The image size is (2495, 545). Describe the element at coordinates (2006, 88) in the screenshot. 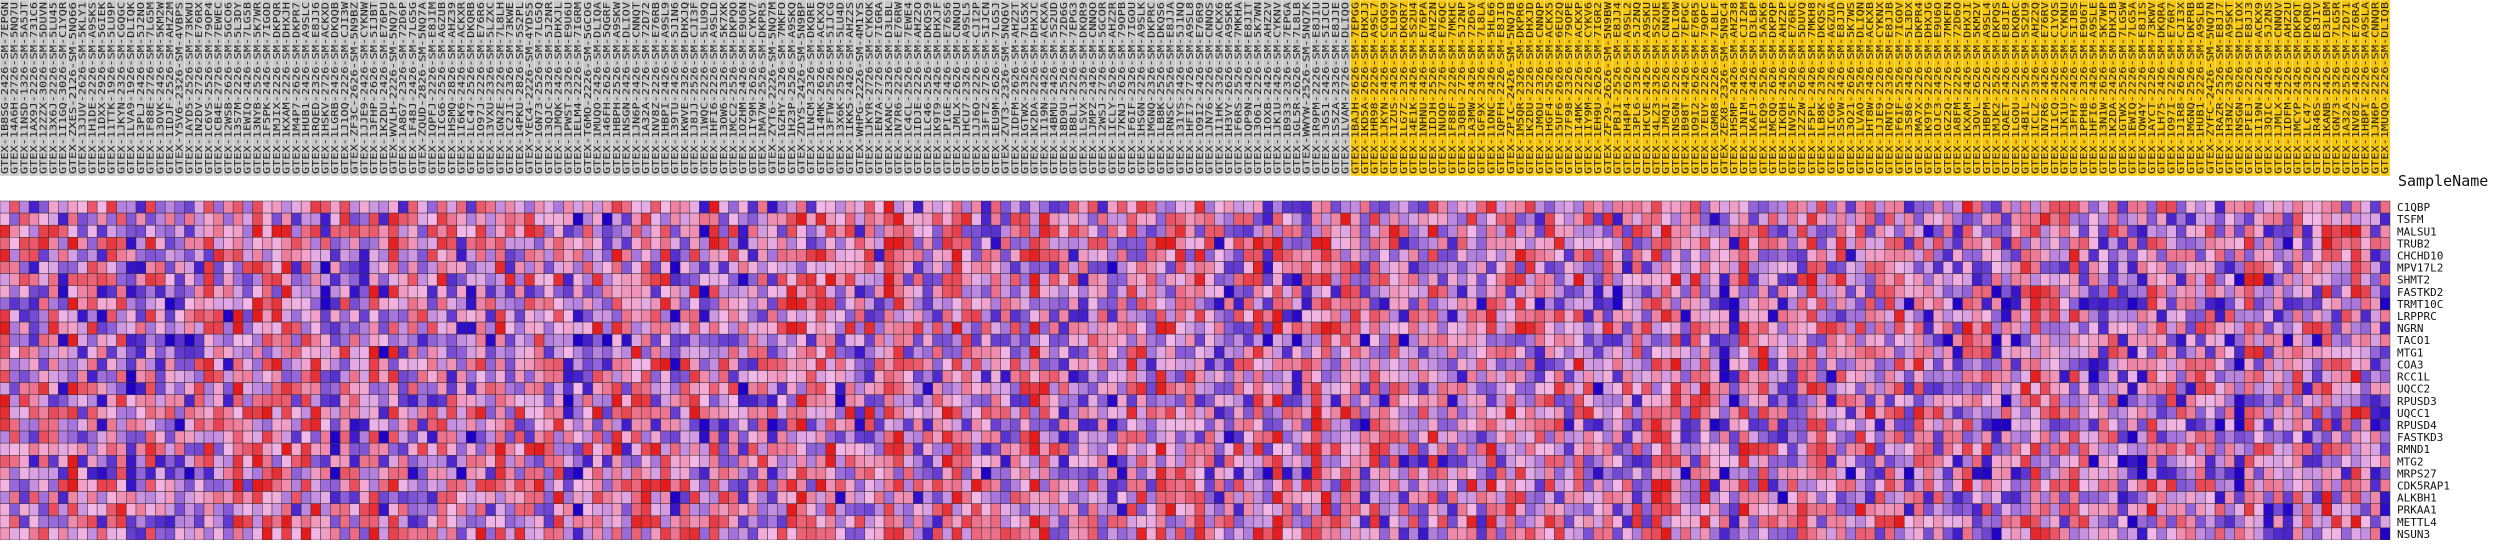

I see `sample-label: GTEX-1QAET-2426-SM-E8JIP` at that location.